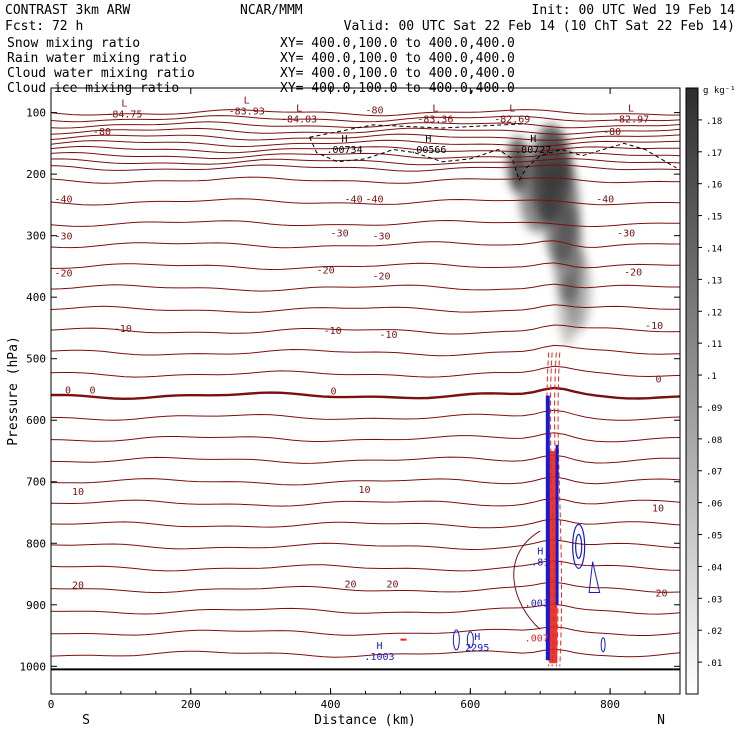  What do you see at coordinates (714, 568) in the screenshot?
I see `colorbar-label: .04` at bounding box center [714, 568].